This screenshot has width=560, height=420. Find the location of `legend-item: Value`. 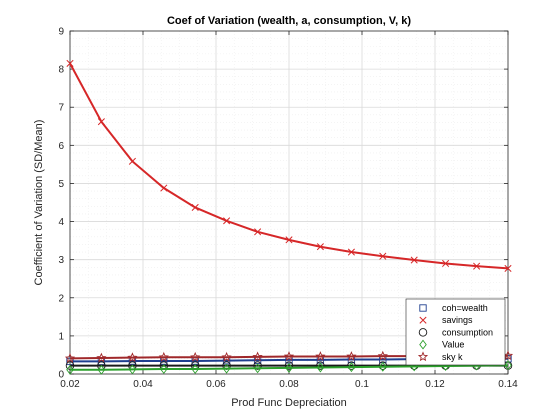

legend-item: Value is located at coordinates (441, 344).